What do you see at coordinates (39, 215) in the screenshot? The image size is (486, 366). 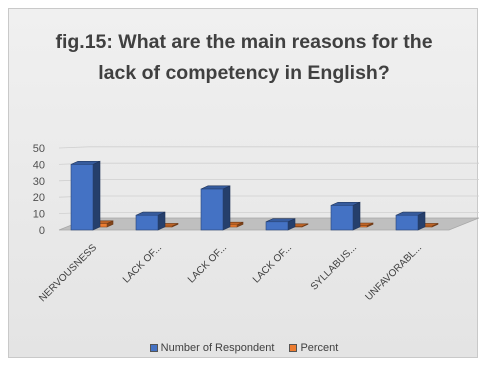 I see `y-tick-label: 10` at bounding box center [39, 215].